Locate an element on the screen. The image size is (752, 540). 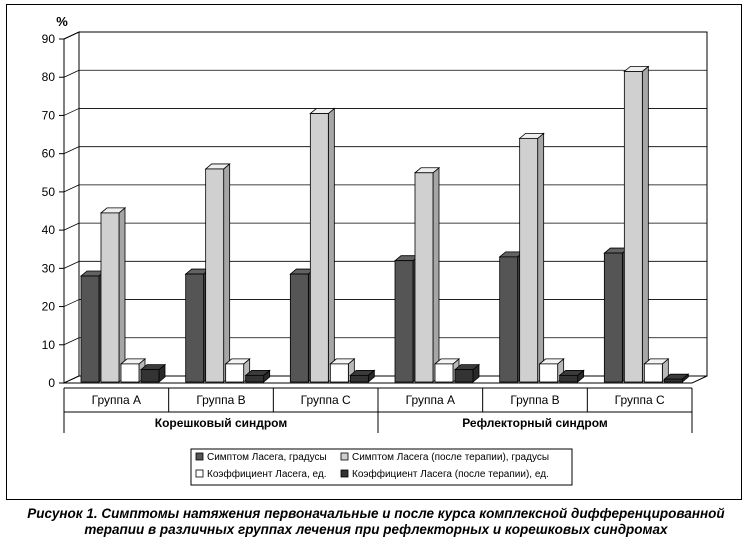
y-tick-label: 50 is located at coordinates (49, 192).